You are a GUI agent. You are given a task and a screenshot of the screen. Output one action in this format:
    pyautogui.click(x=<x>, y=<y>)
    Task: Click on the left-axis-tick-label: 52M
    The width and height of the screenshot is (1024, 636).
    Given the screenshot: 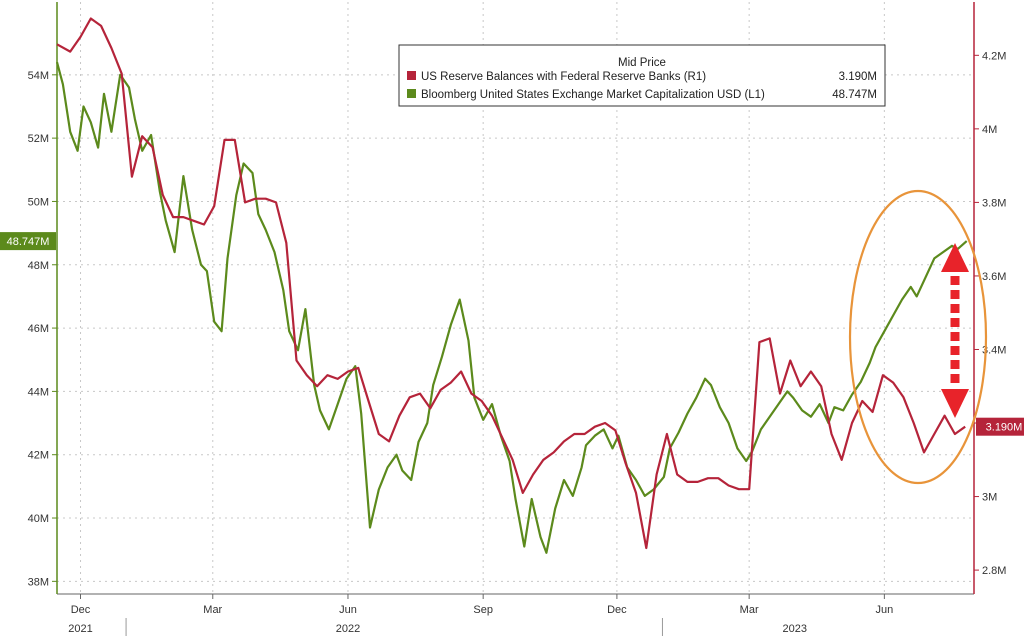 What is the action you would take?
    pyautogui.click(x=38, y=139)
    